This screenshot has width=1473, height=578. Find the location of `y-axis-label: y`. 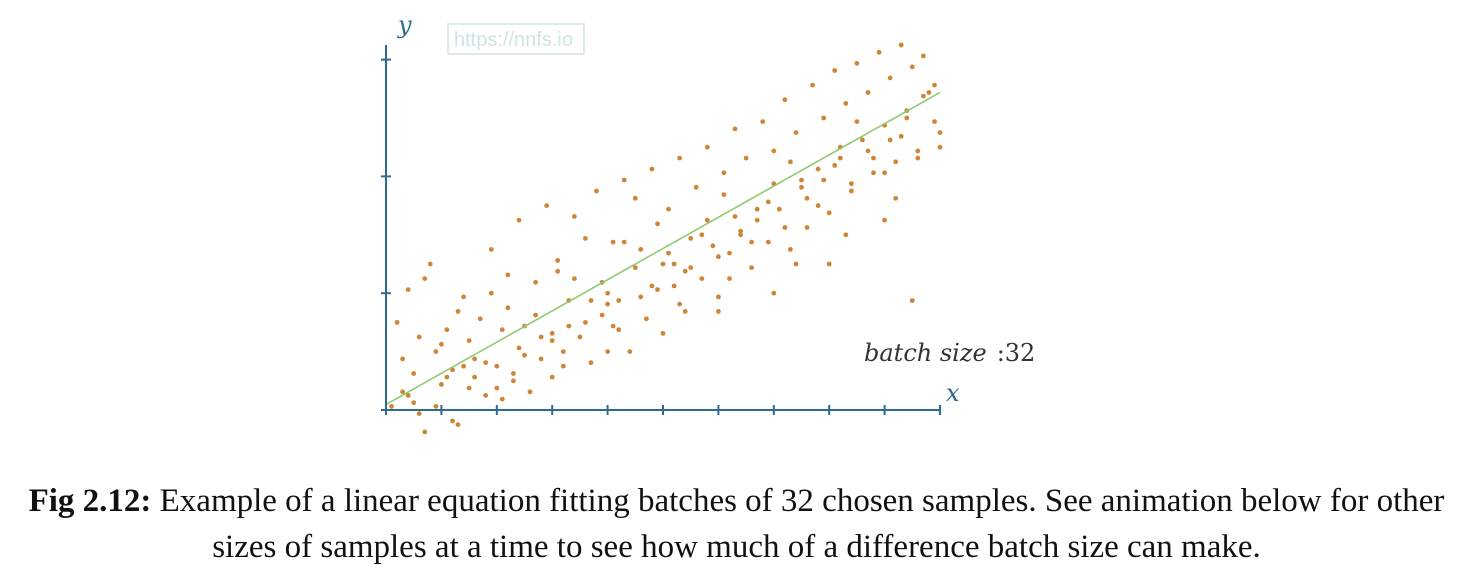

y-axis-label: y is located at coordinates (404, 25).